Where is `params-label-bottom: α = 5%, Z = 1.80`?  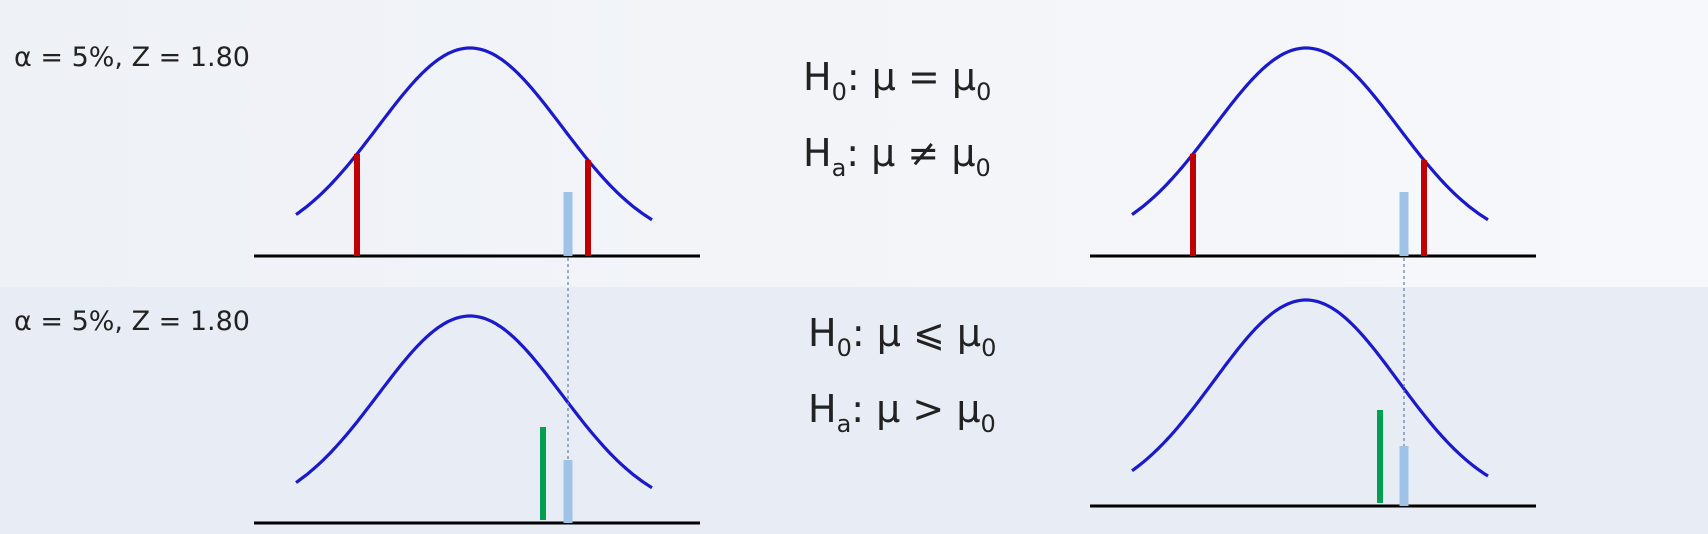 params-label-bottom: α = 5%, Z = 1.80 is located at coordinates (132, 321).